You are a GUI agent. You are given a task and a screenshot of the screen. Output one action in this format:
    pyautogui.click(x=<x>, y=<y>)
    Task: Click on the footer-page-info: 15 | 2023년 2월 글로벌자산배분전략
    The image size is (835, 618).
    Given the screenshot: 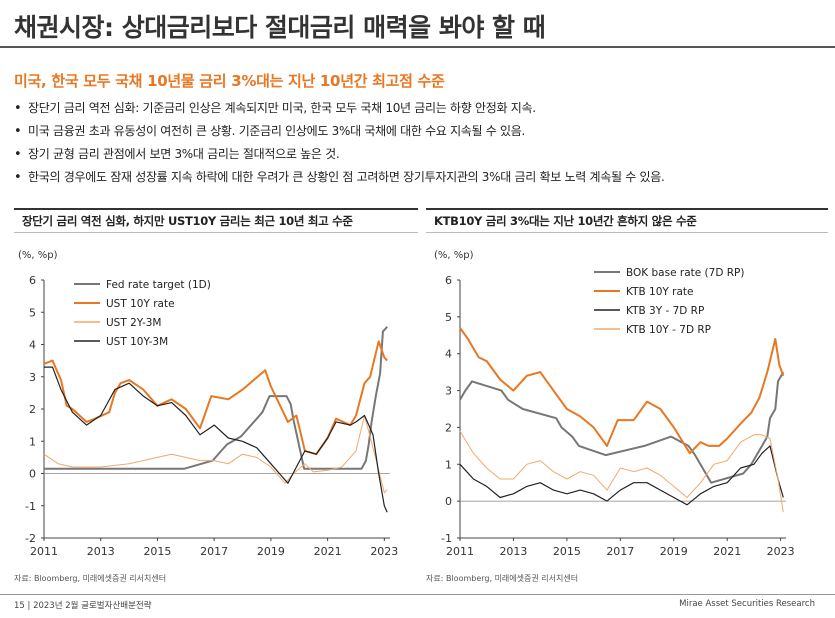 What is the action you would take?
    pyautogui.click(x=83, y=606)
    